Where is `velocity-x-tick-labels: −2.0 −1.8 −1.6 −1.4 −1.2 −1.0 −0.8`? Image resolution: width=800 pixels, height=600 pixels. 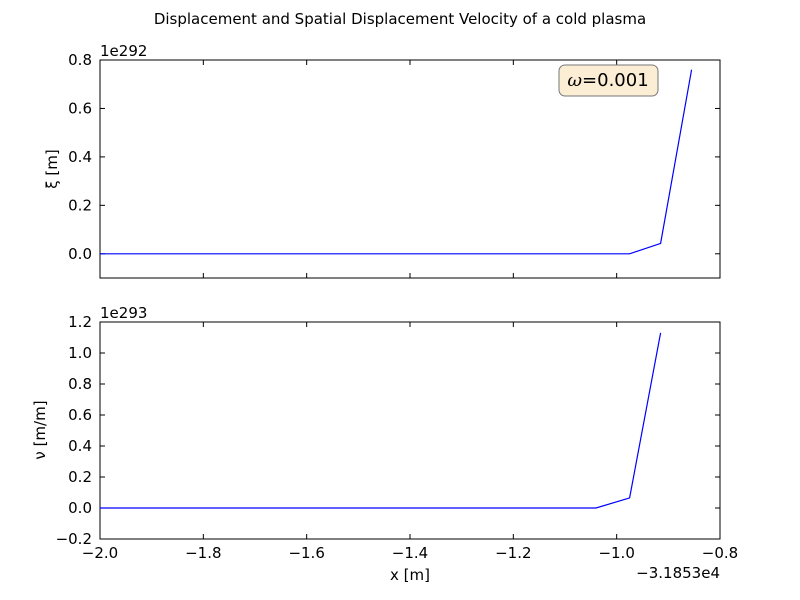 velocity-x-tick-labels: −2.0 −1.8 −1.6 −1.4 −1.2 −1.0 −0.8 is located at coordinates (410, 553).